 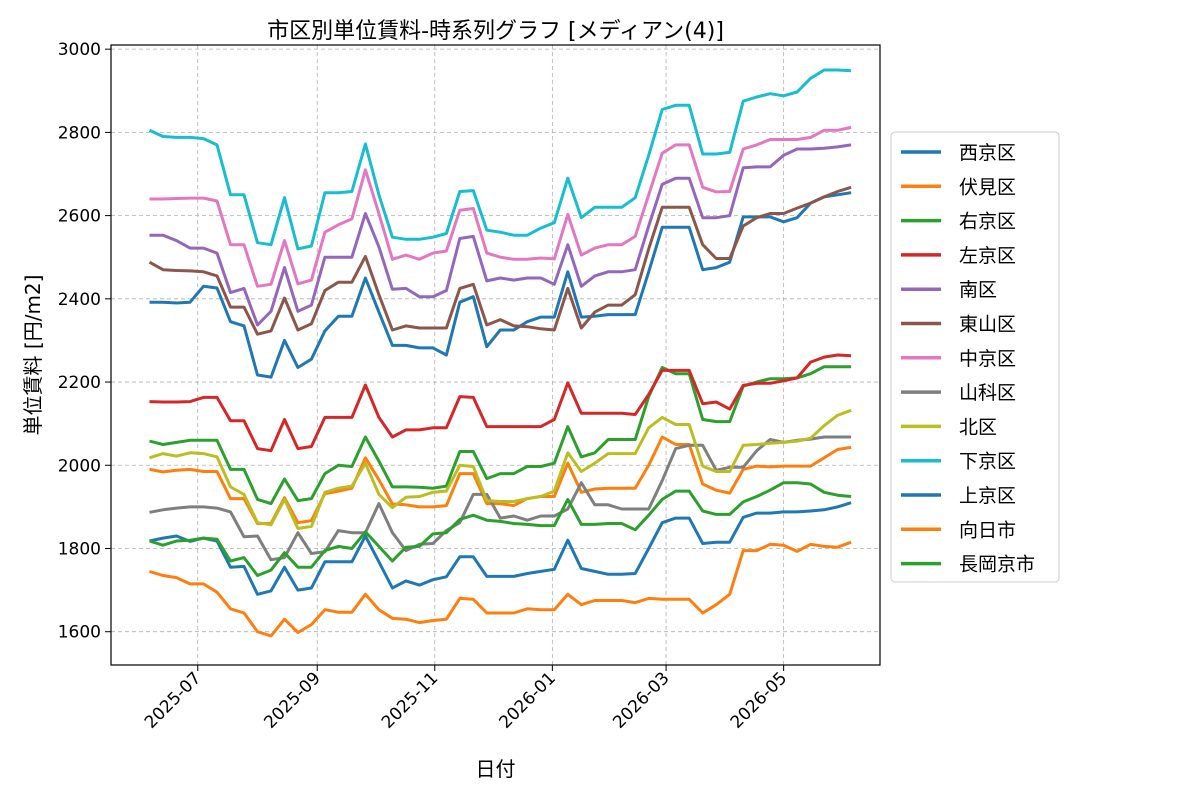 What do you see at coordinates (79, 50) in the screenshot?
I see `y-tick-label: 3000` at bounding box center [79, 50].